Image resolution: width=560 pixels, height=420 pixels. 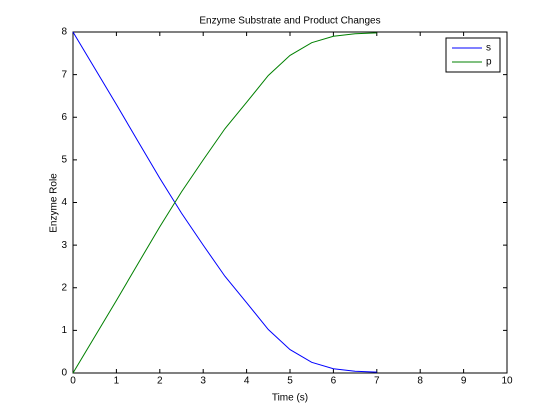 I want to click on x-tick-label: 1, so click(x=117, y=381).